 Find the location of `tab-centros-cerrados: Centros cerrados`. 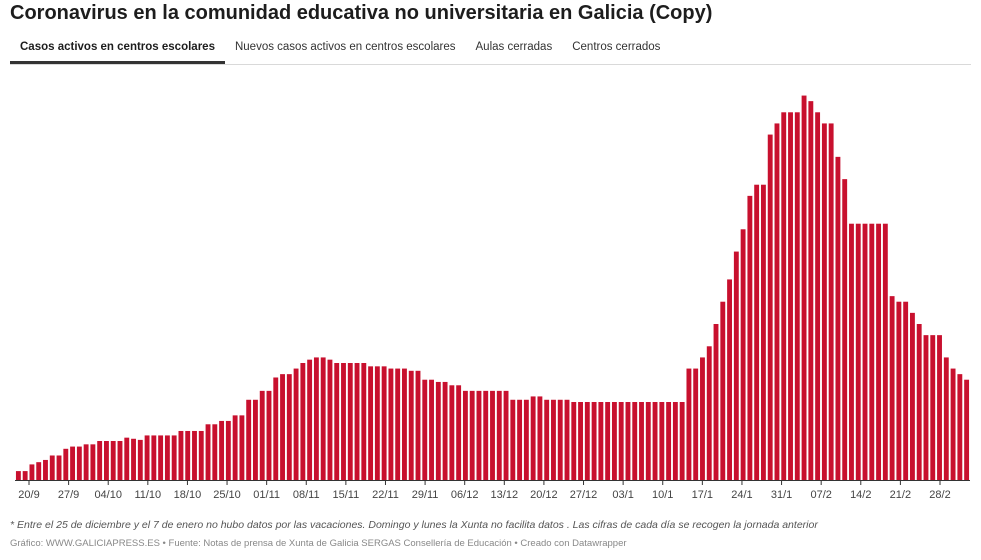

tab-centros-cerrados: Centros cerrados is located at coordinates (616, 47).